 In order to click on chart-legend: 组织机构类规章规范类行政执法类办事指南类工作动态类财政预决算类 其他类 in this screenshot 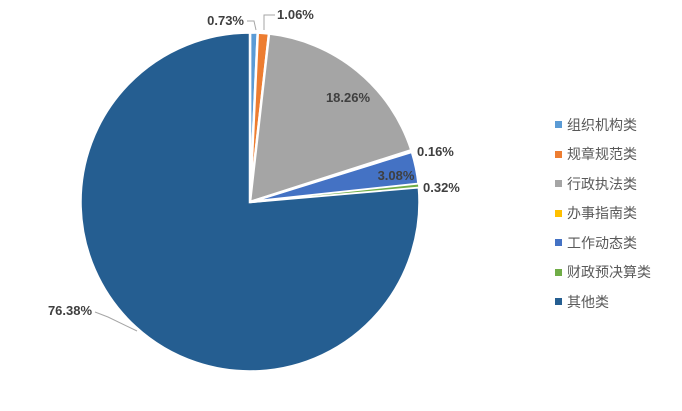, I will do `click(603, 213)`.